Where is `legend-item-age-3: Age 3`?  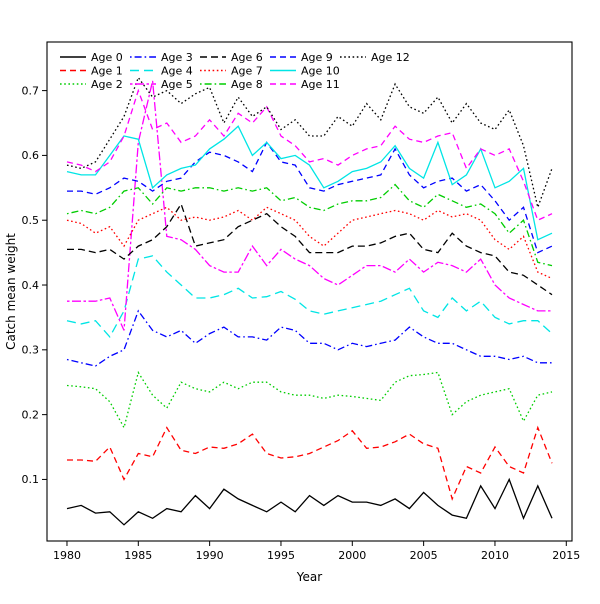
legend-item-age-3: Age 3 is located at coordinates (161, 57).